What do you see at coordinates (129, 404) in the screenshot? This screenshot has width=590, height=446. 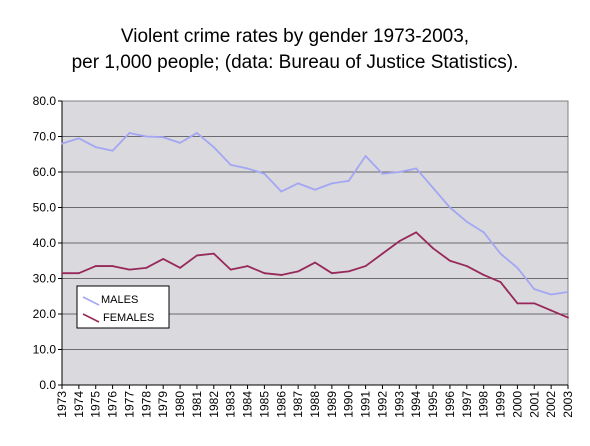 I see `x-tick-label: 1977` at bounding box center [129, 404].